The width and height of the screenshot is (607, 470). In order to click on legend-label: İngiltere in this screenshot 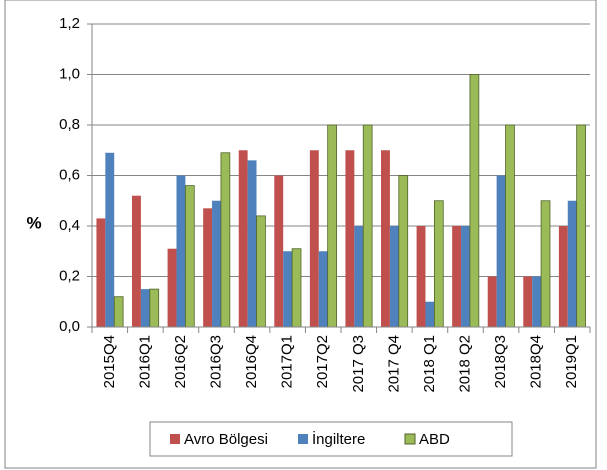, I will do `click(338, 439)`.